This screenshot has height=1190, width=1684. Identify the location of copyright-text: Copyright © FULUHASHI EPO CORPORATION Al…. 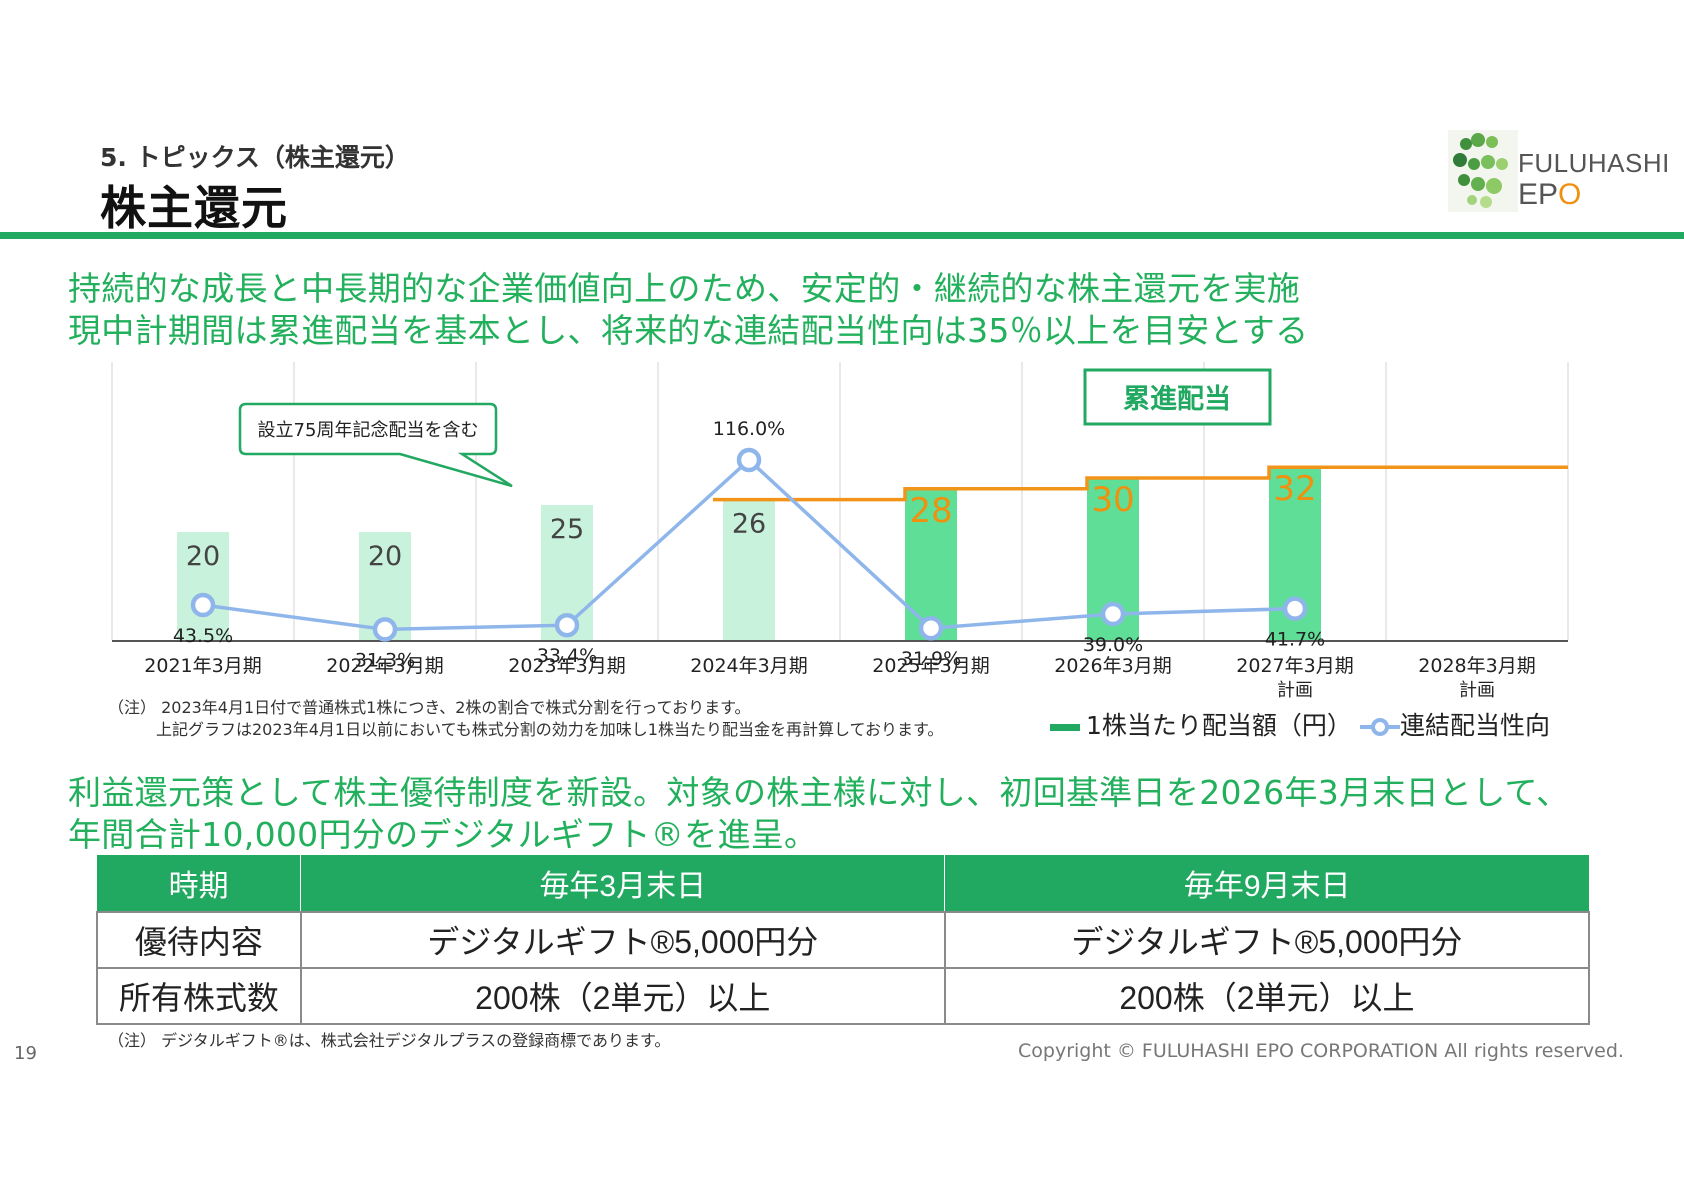
(1321, 1051).